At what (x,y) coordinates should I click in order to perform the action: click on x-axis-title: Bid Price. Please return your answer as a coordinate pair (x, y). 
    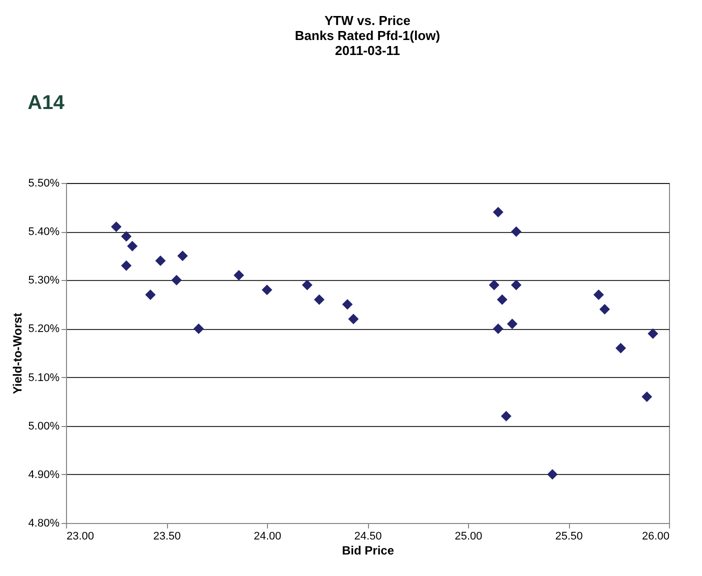
    Looking at the image, I should click on (368, 551).